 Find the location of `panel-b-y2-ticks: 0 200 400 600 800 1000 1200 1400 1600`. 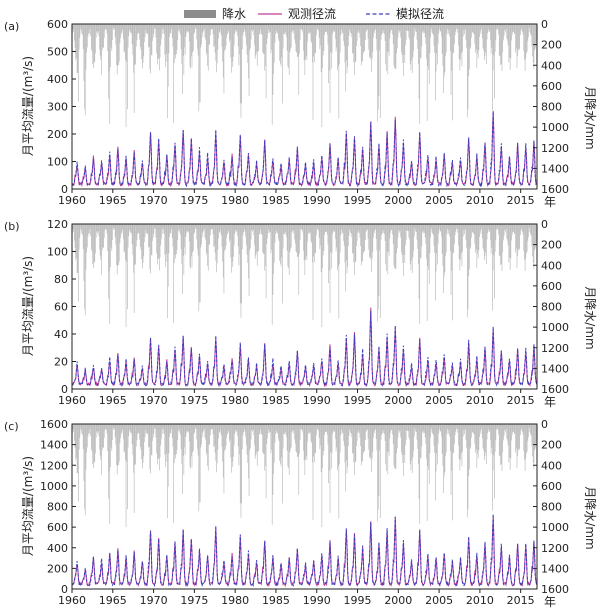

panel-b-y2-ticks: 0 200 400 600 800 1000 1200 1400 1600 is located at coordinates (551, 307).